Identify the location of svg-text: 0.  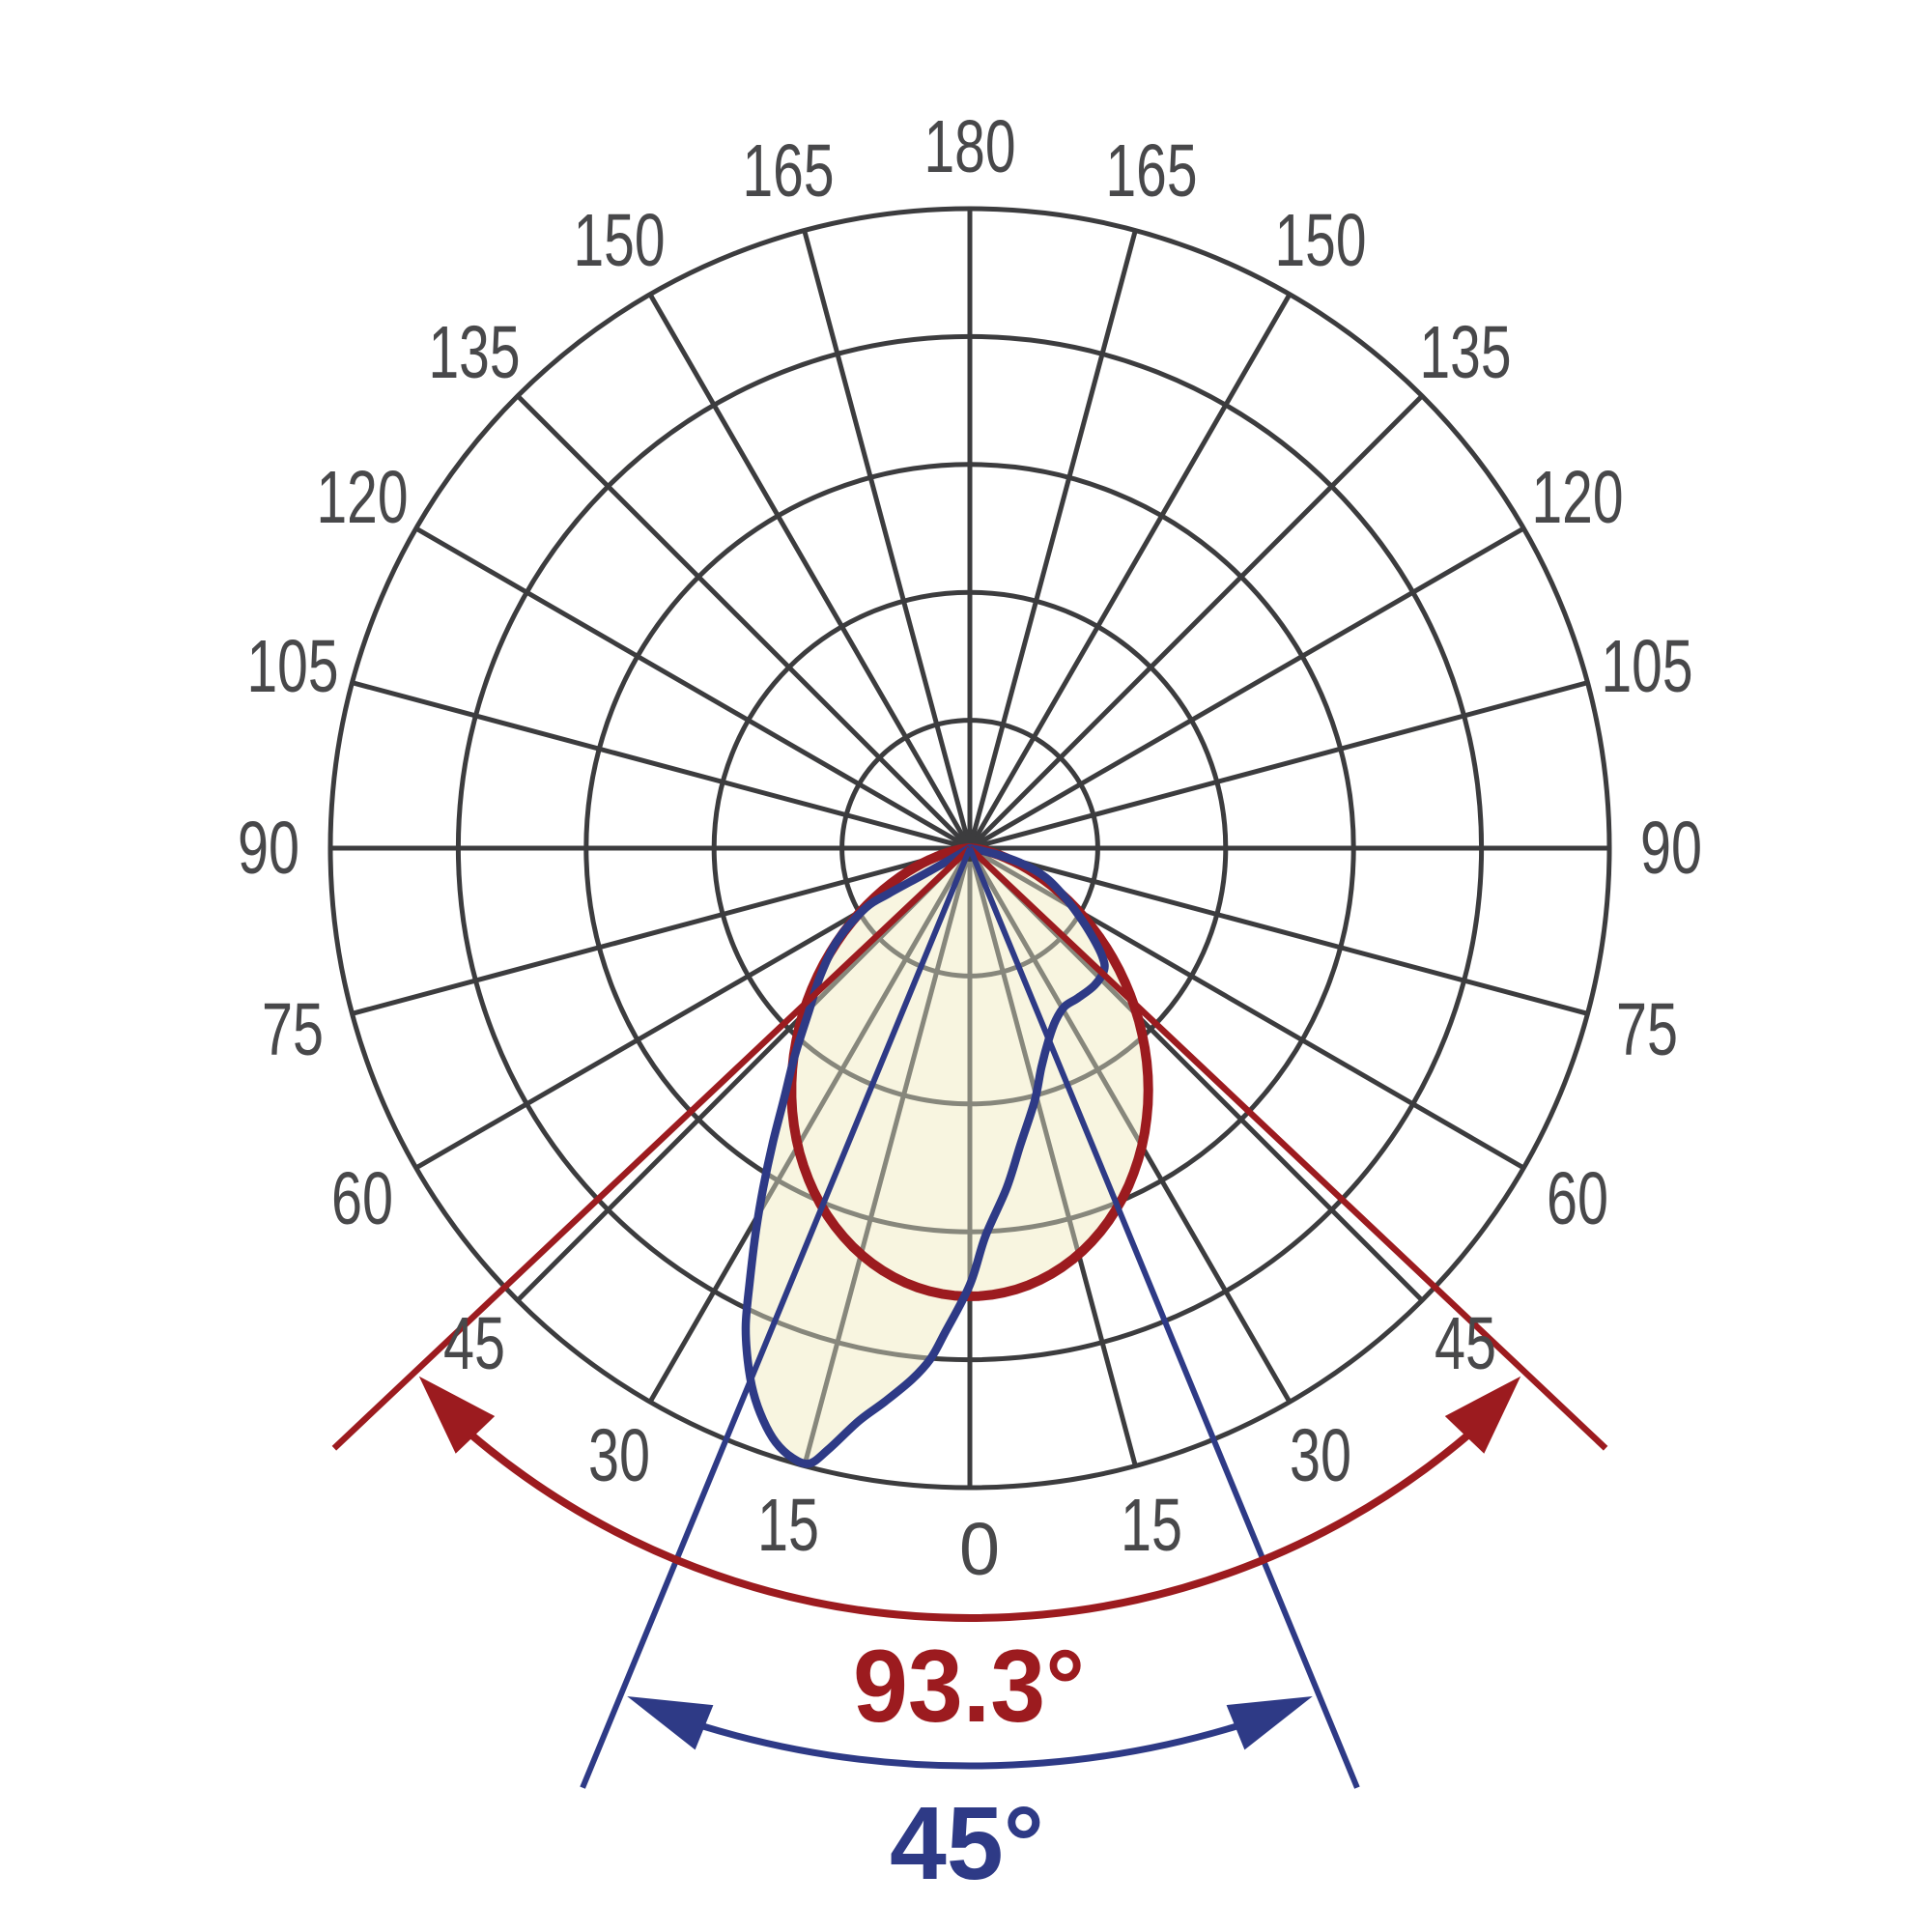
(979, 1549).